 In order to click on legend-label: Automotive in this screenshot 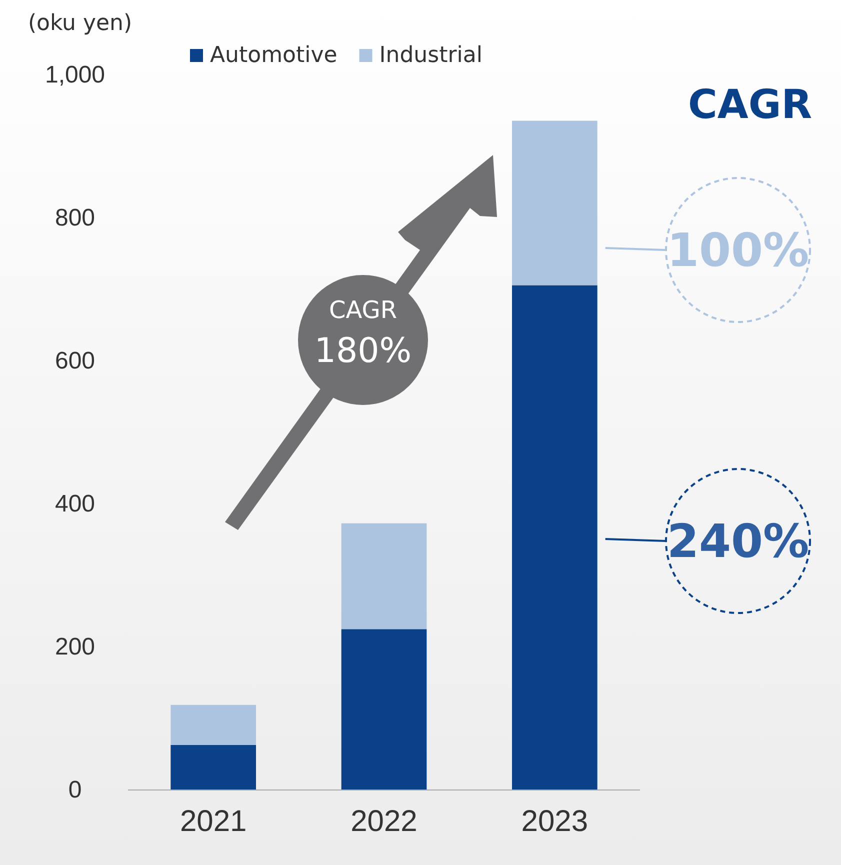, I will do `click(274, 55)`.